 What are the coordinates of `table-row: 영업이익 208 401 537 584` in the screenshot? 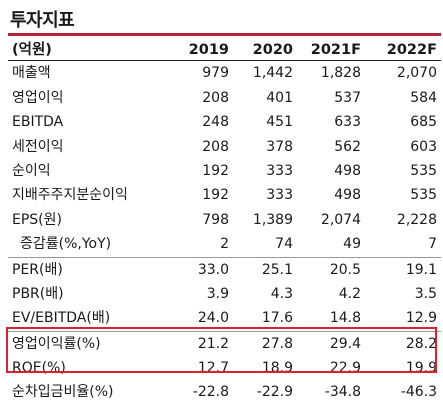 It's located at (224, 98).